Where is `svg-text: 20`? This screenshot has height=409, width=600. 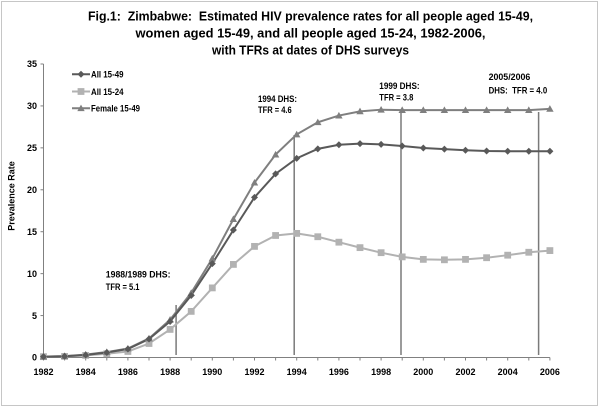
svg-text: 20 is located at coordinates (32, 190).